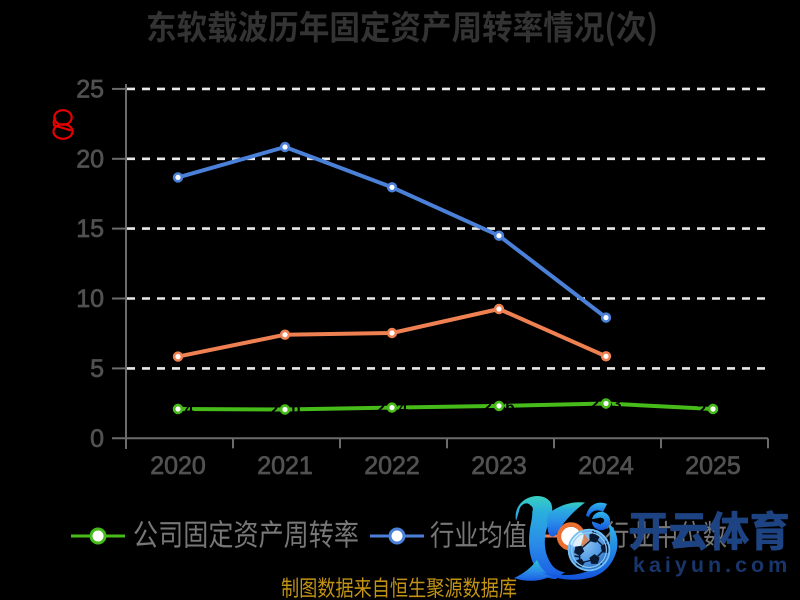 This screenshot has width=800, height=600. What do you see at coordinates (606, 466) in the screenshot?
I see `svg-text: 2024` at bounding box center [606, 466].